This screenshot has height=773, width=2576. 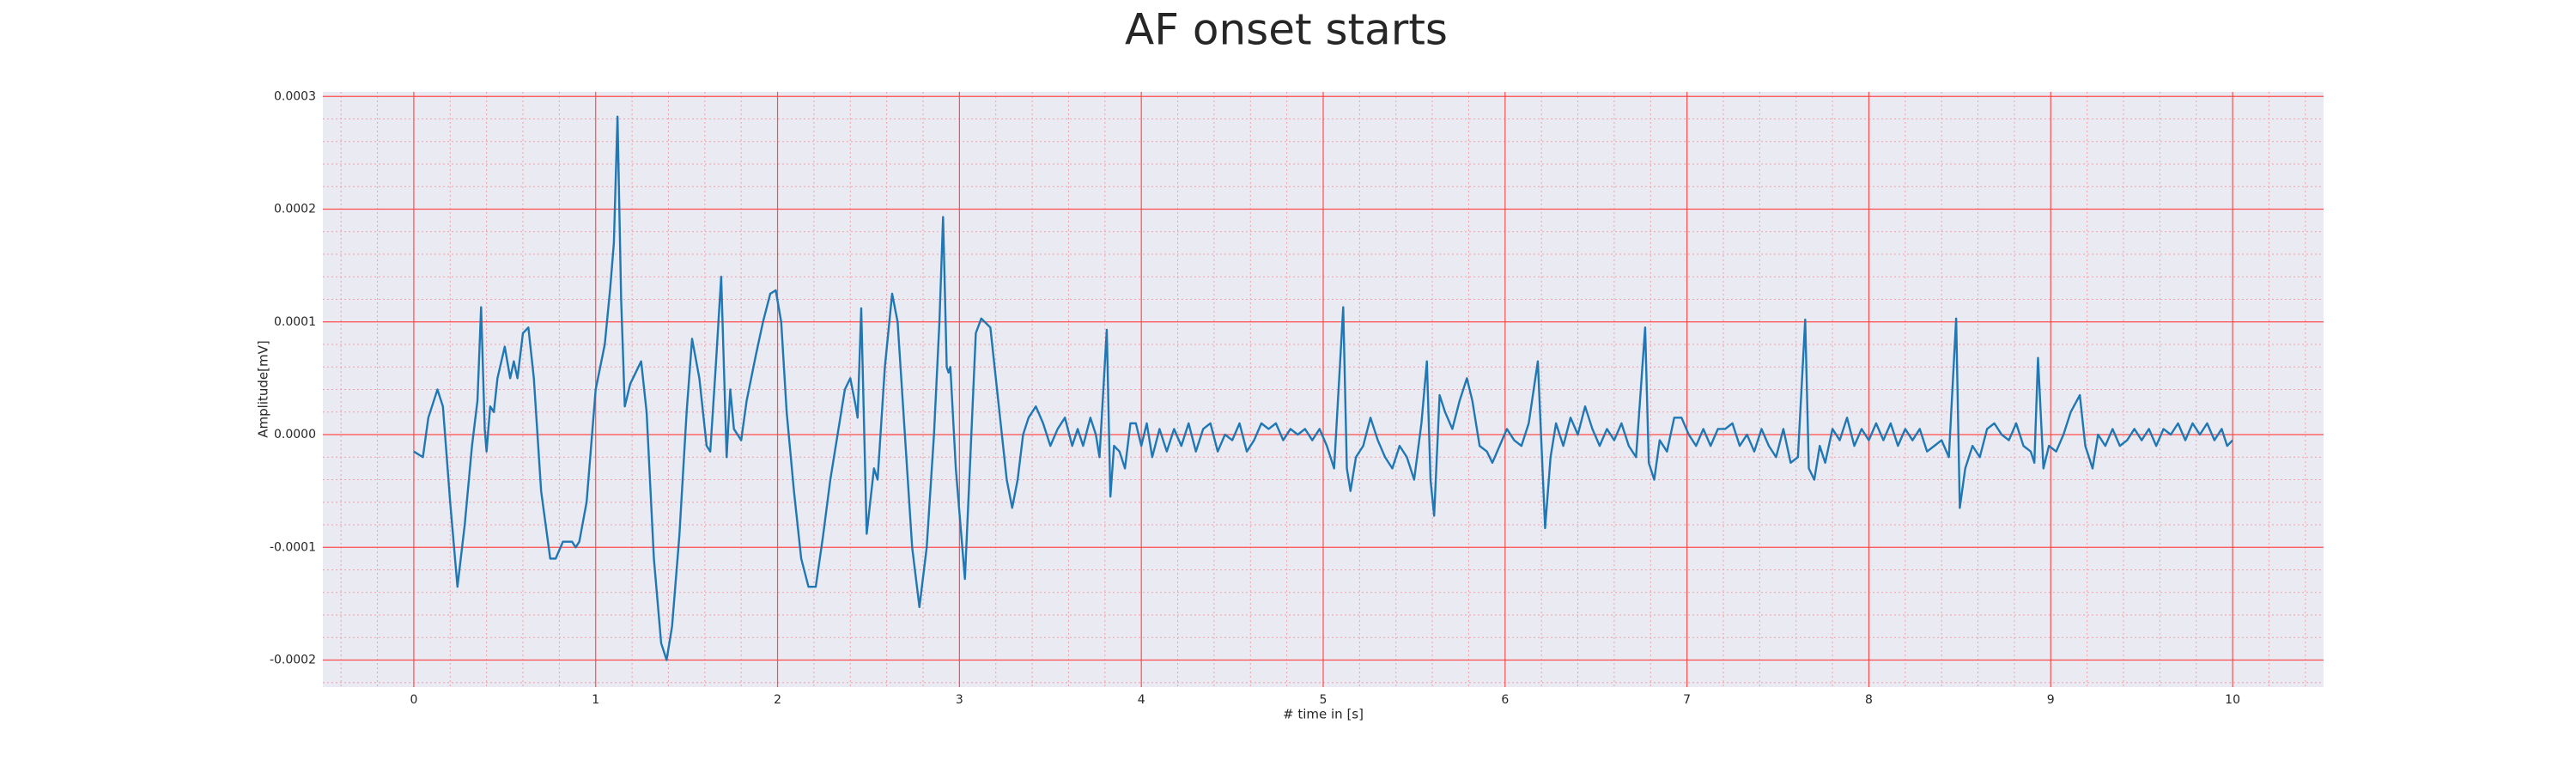 What do you see at coordinates (1869, 700) in the screenshot?
I see `x-tick-label: 8` at bounding box center [1869, 700].